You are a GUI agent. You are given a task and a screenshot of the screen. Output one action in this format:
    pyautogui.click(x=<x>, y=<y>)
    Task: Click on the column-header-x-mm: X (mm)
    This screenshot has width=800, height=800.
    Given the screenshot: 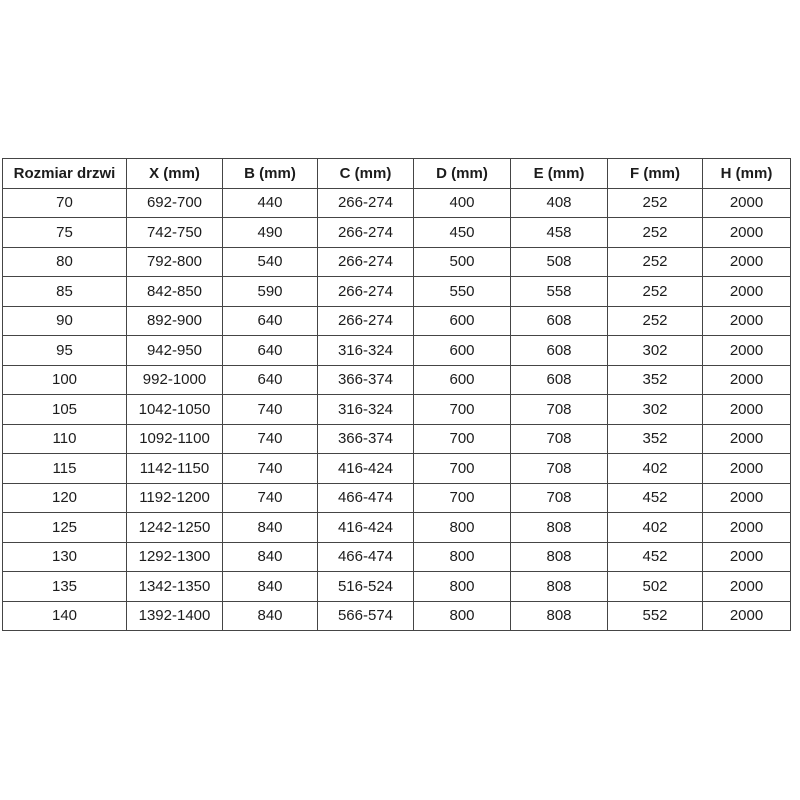 What is the action you would take?
    pyautogui.click(x=174, y=173)
    